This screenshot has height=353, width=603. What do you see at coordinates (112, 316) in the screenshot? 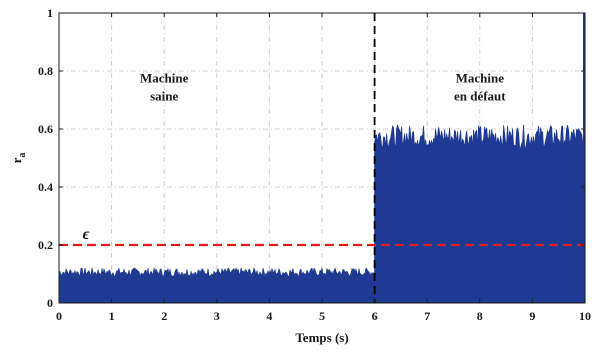
I see `x-tick-label: 1` at bounding box center [112, 316].